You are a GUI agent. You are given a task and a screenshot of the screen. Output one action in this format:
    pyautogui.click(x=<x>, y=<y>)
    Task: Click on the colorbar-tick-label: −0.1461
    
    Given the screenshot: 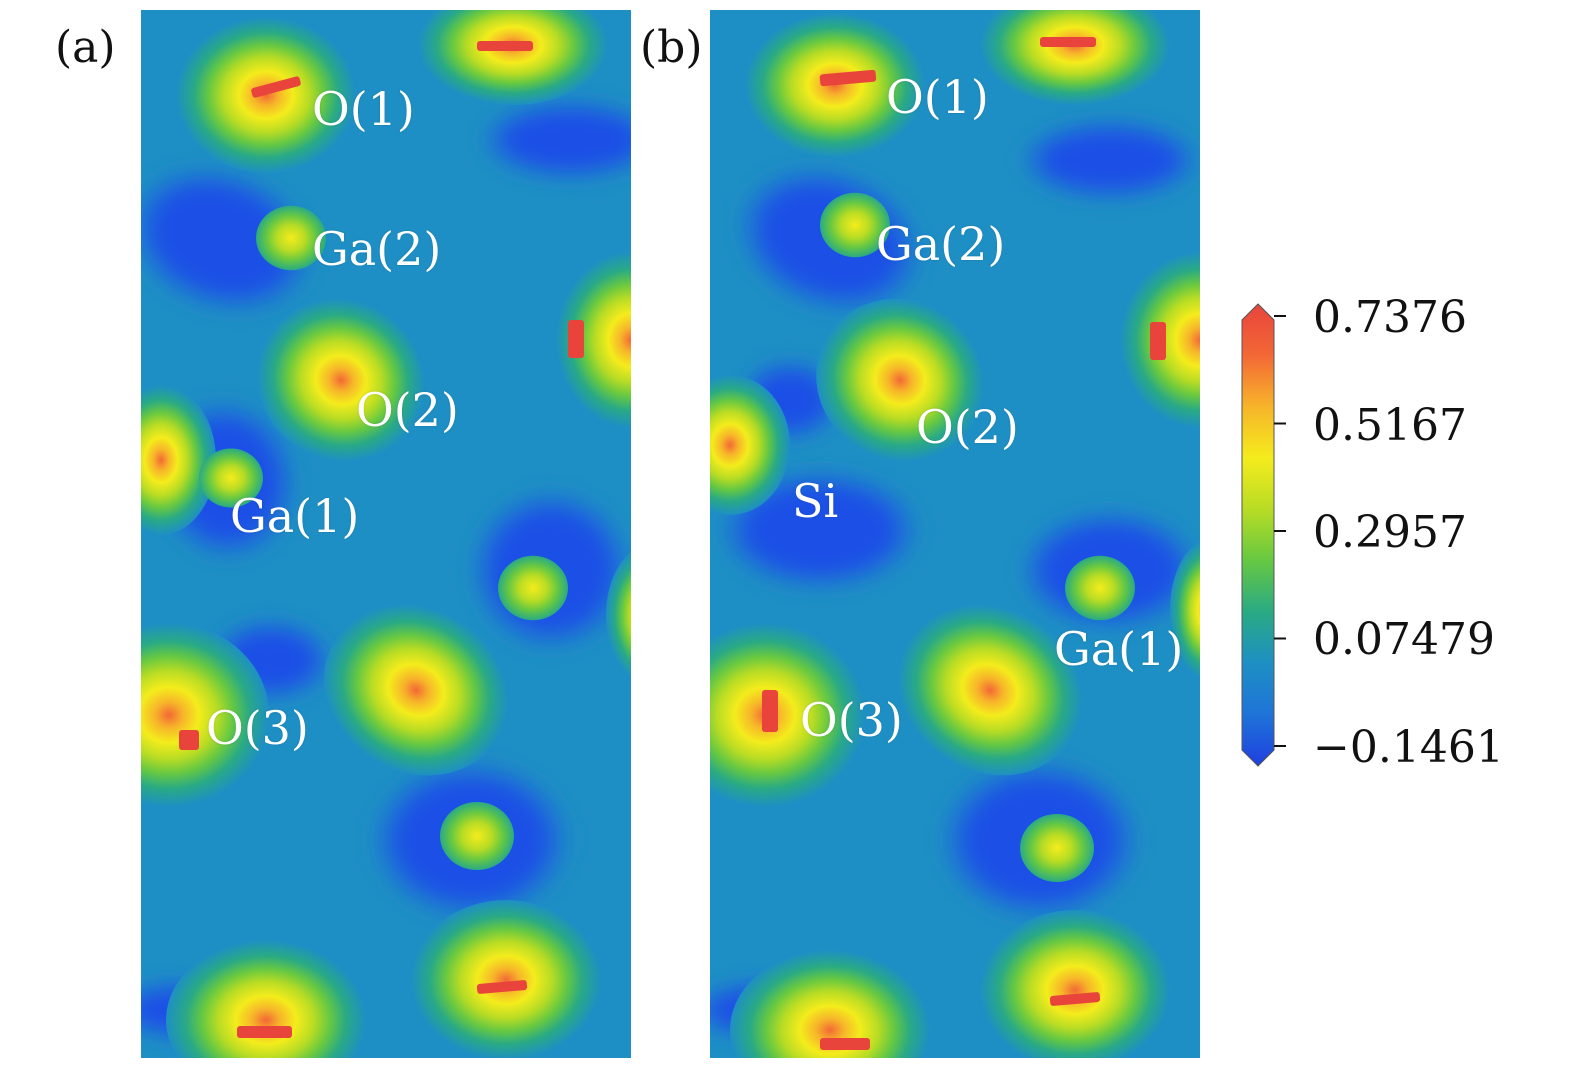 What is the action you would take?
    pyautogui.click(x=1408, y=747)
    